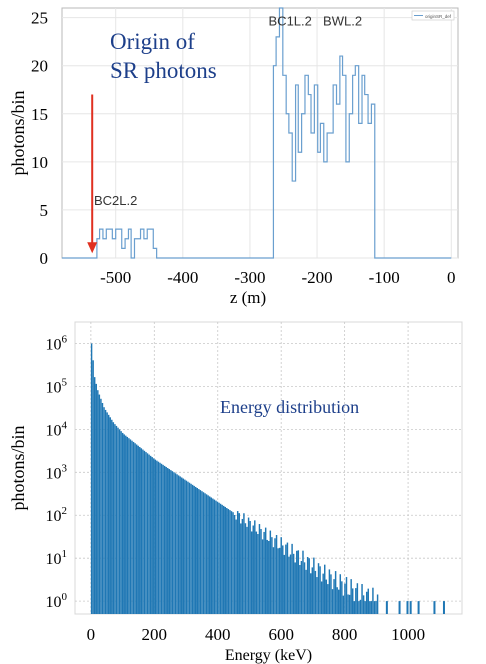 This screenshot has height=664, width=486. I want to click on annotation-title-line1: Origin of, so click(152, 41).